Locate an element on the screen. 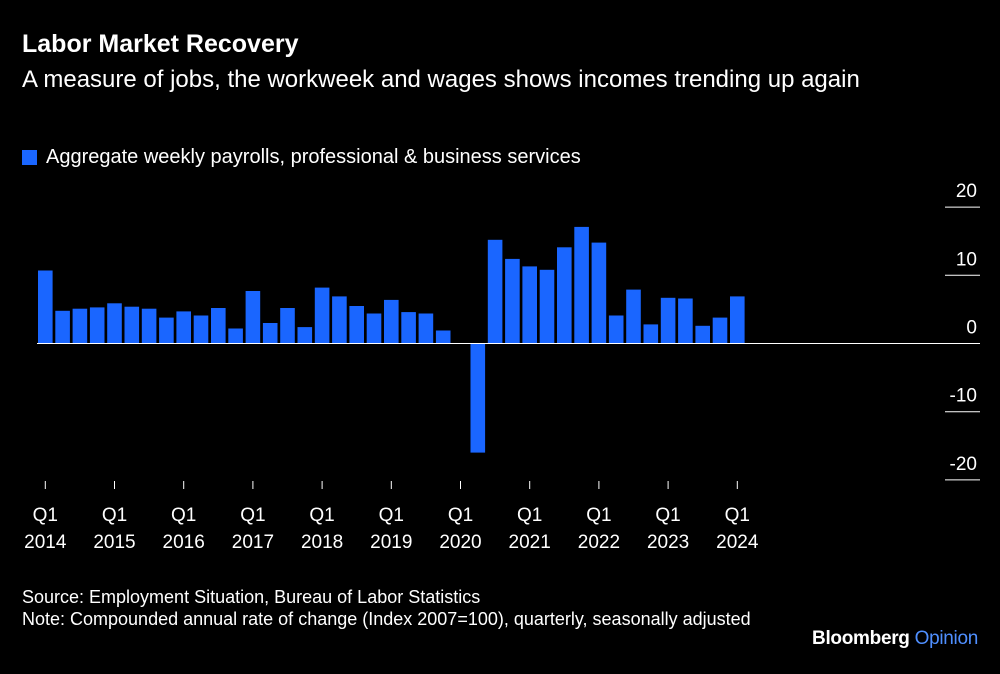 Image resolution: width=1000 pixels, height=674 pixels. x-tick-label: 2023 is located at coordinates (668, 542).